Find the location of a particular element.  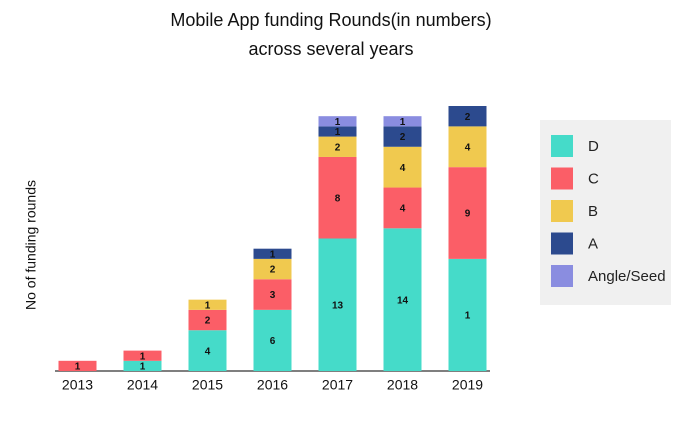

value-label: 13 is located at coordinates (338, 305).